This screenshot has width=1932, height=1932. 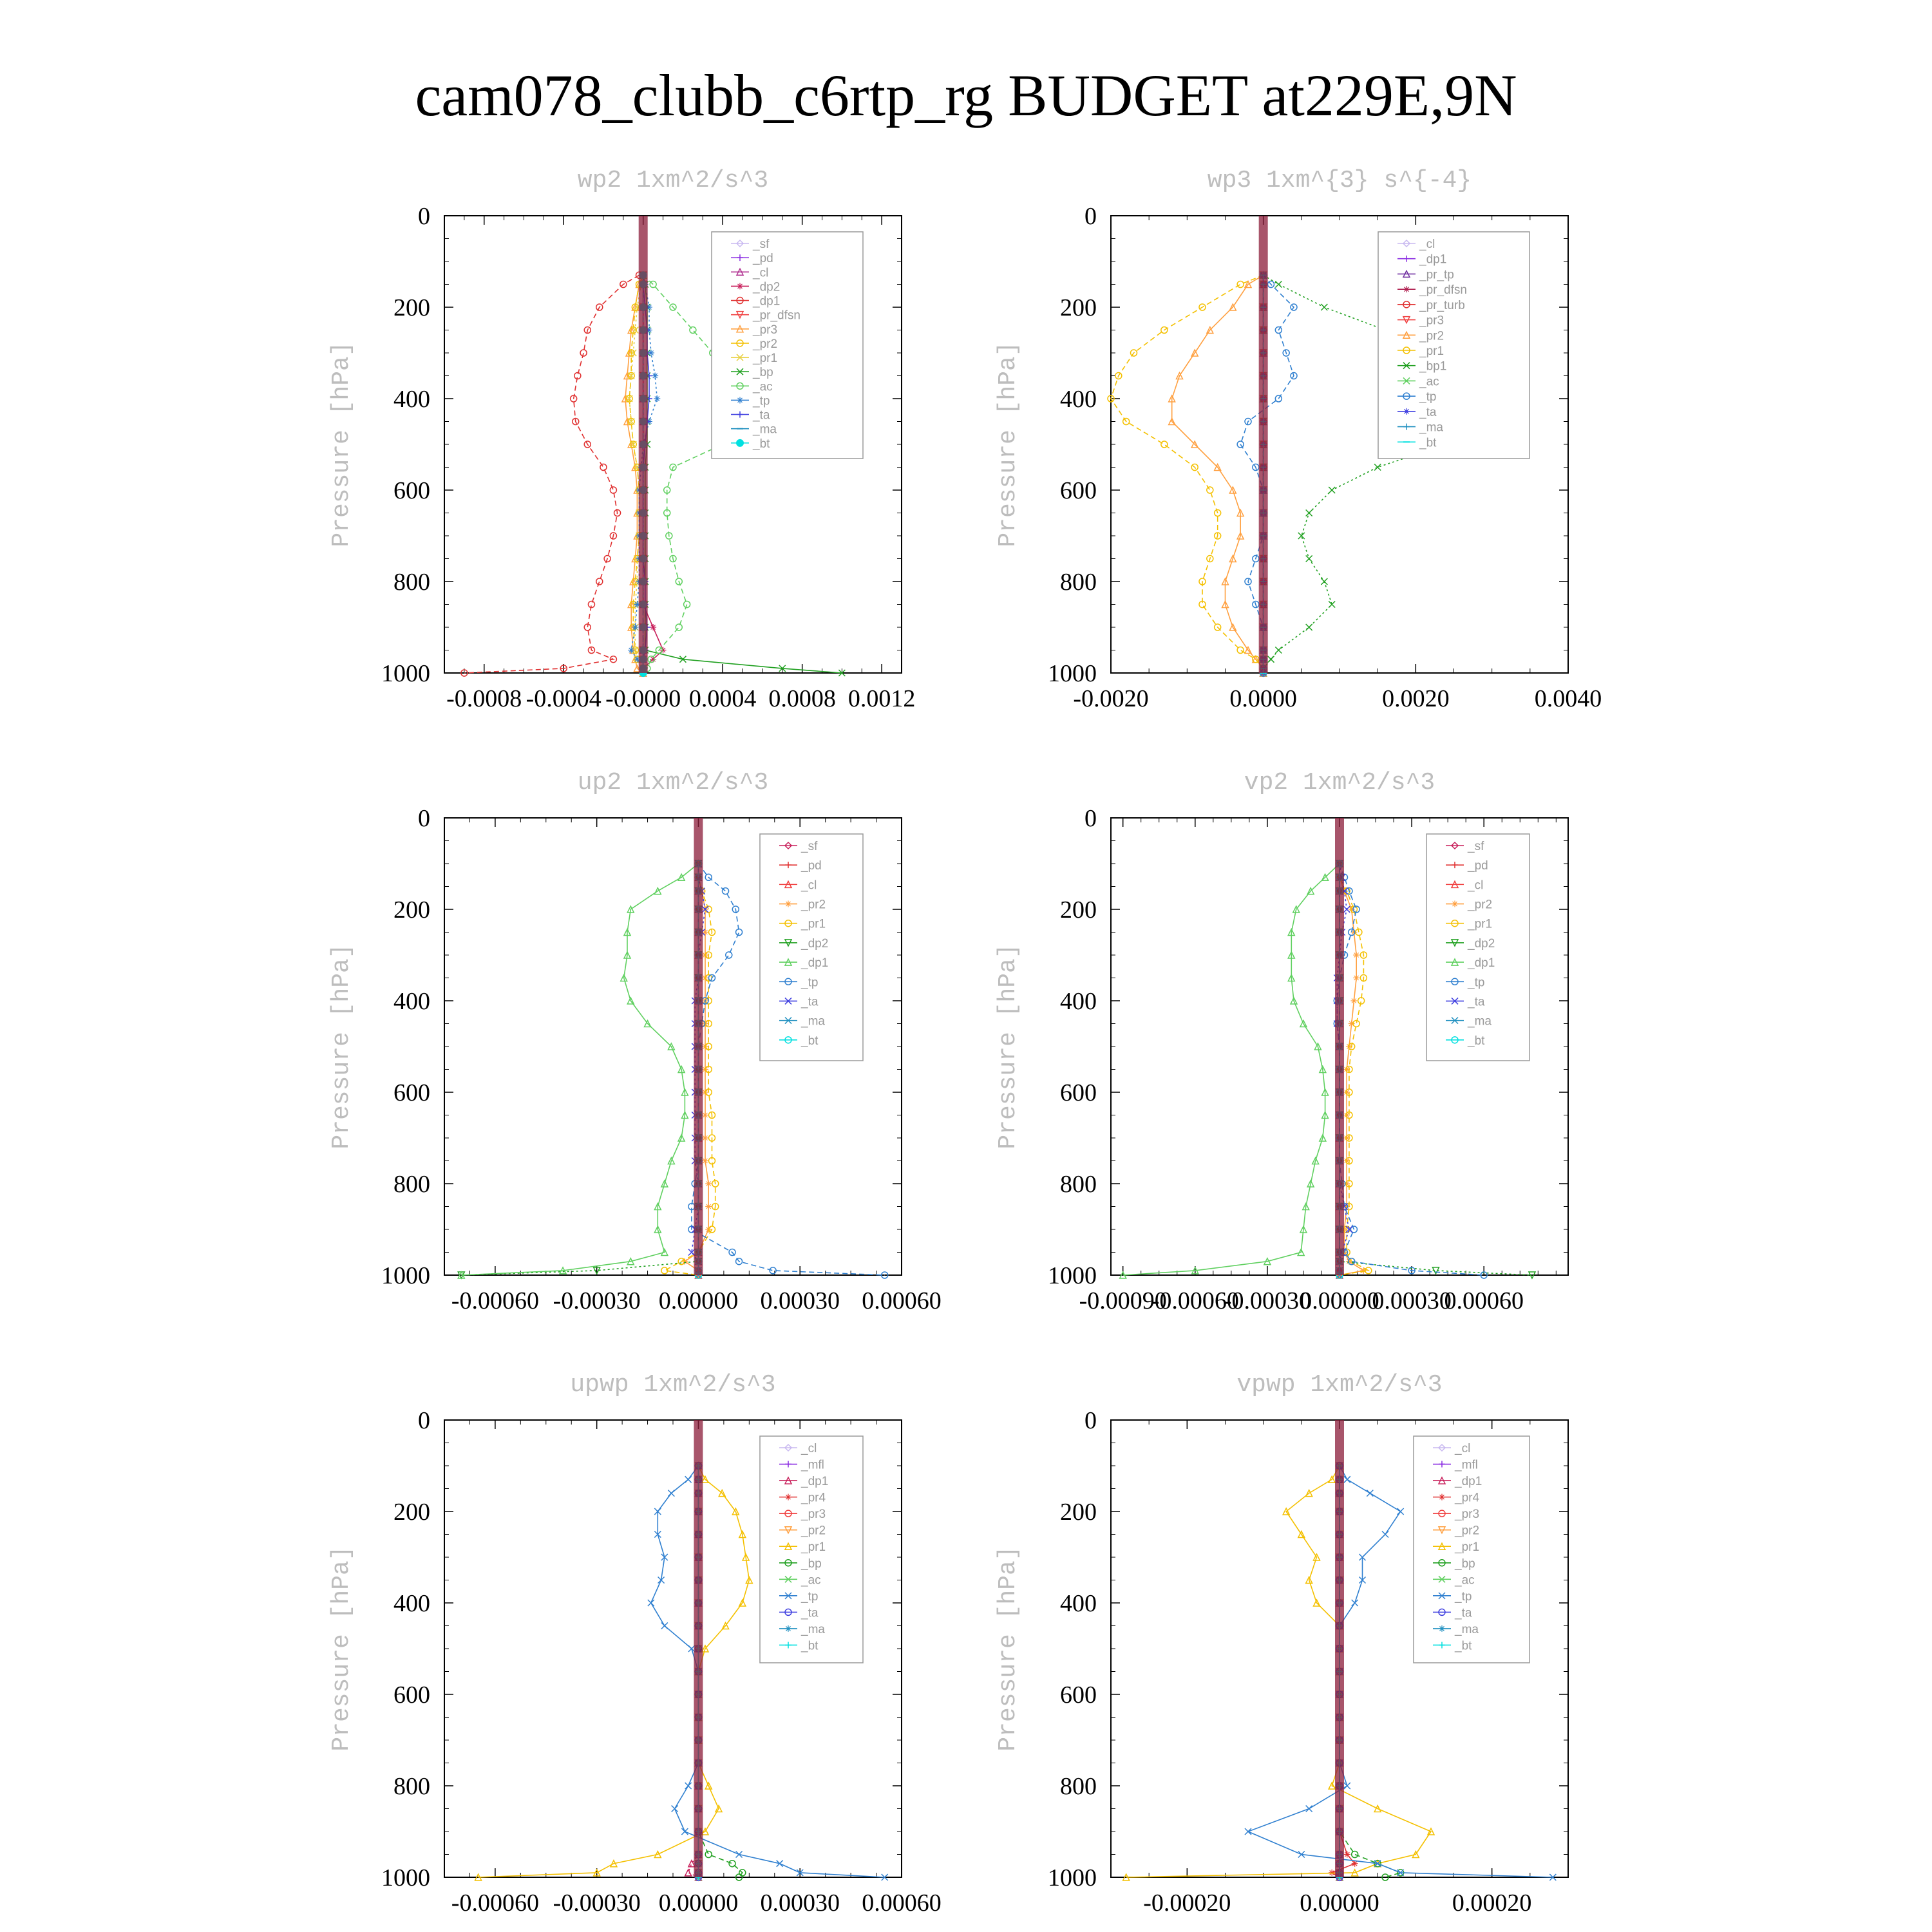 I want to click on series-dp1, so click(x=551, y=474).